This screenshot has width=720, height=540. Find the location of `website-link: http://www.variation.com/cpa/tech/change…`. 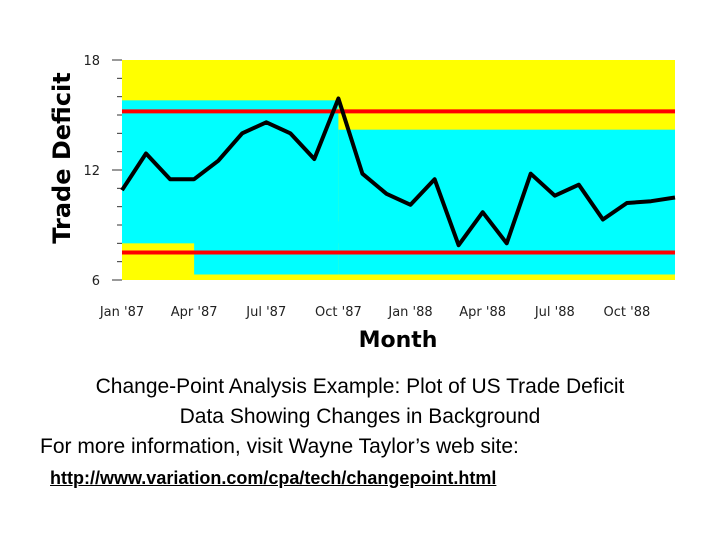

website-link: http://www.variation.com/cpa/tech/change… is located at coordinates (273, 478).